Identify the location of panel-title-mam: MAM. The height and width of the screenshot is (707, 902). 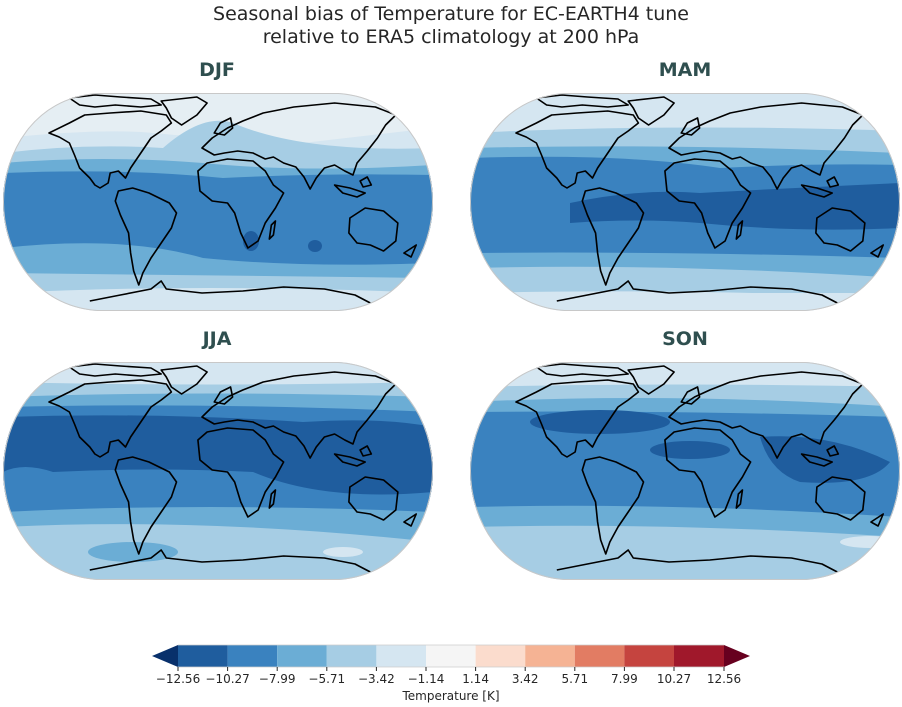
(685, 70).